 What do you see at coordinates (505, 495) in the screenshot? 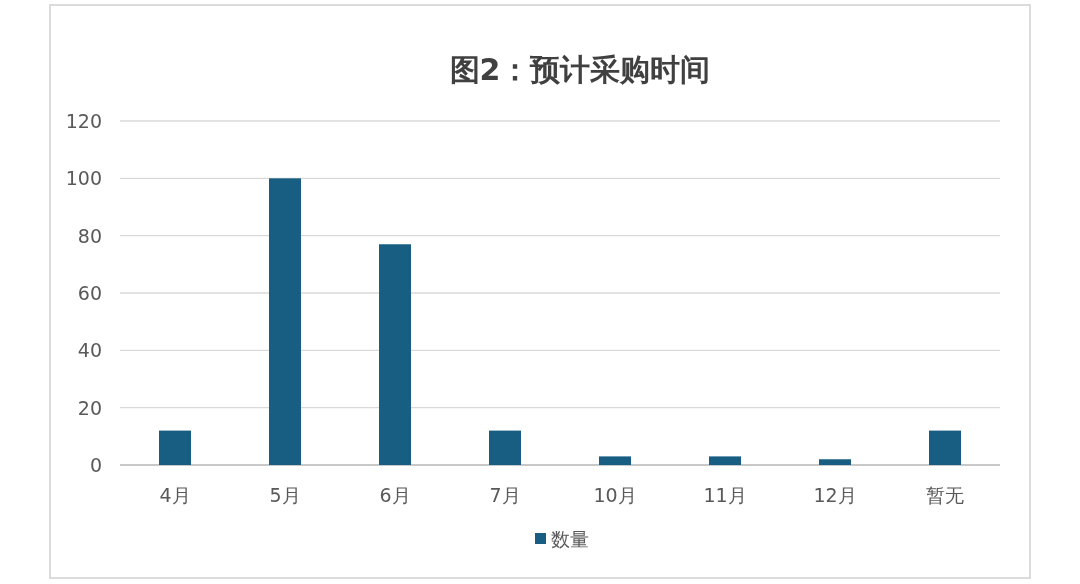
I see `x-tick-label: 7月` at bounding box center [505, 495].